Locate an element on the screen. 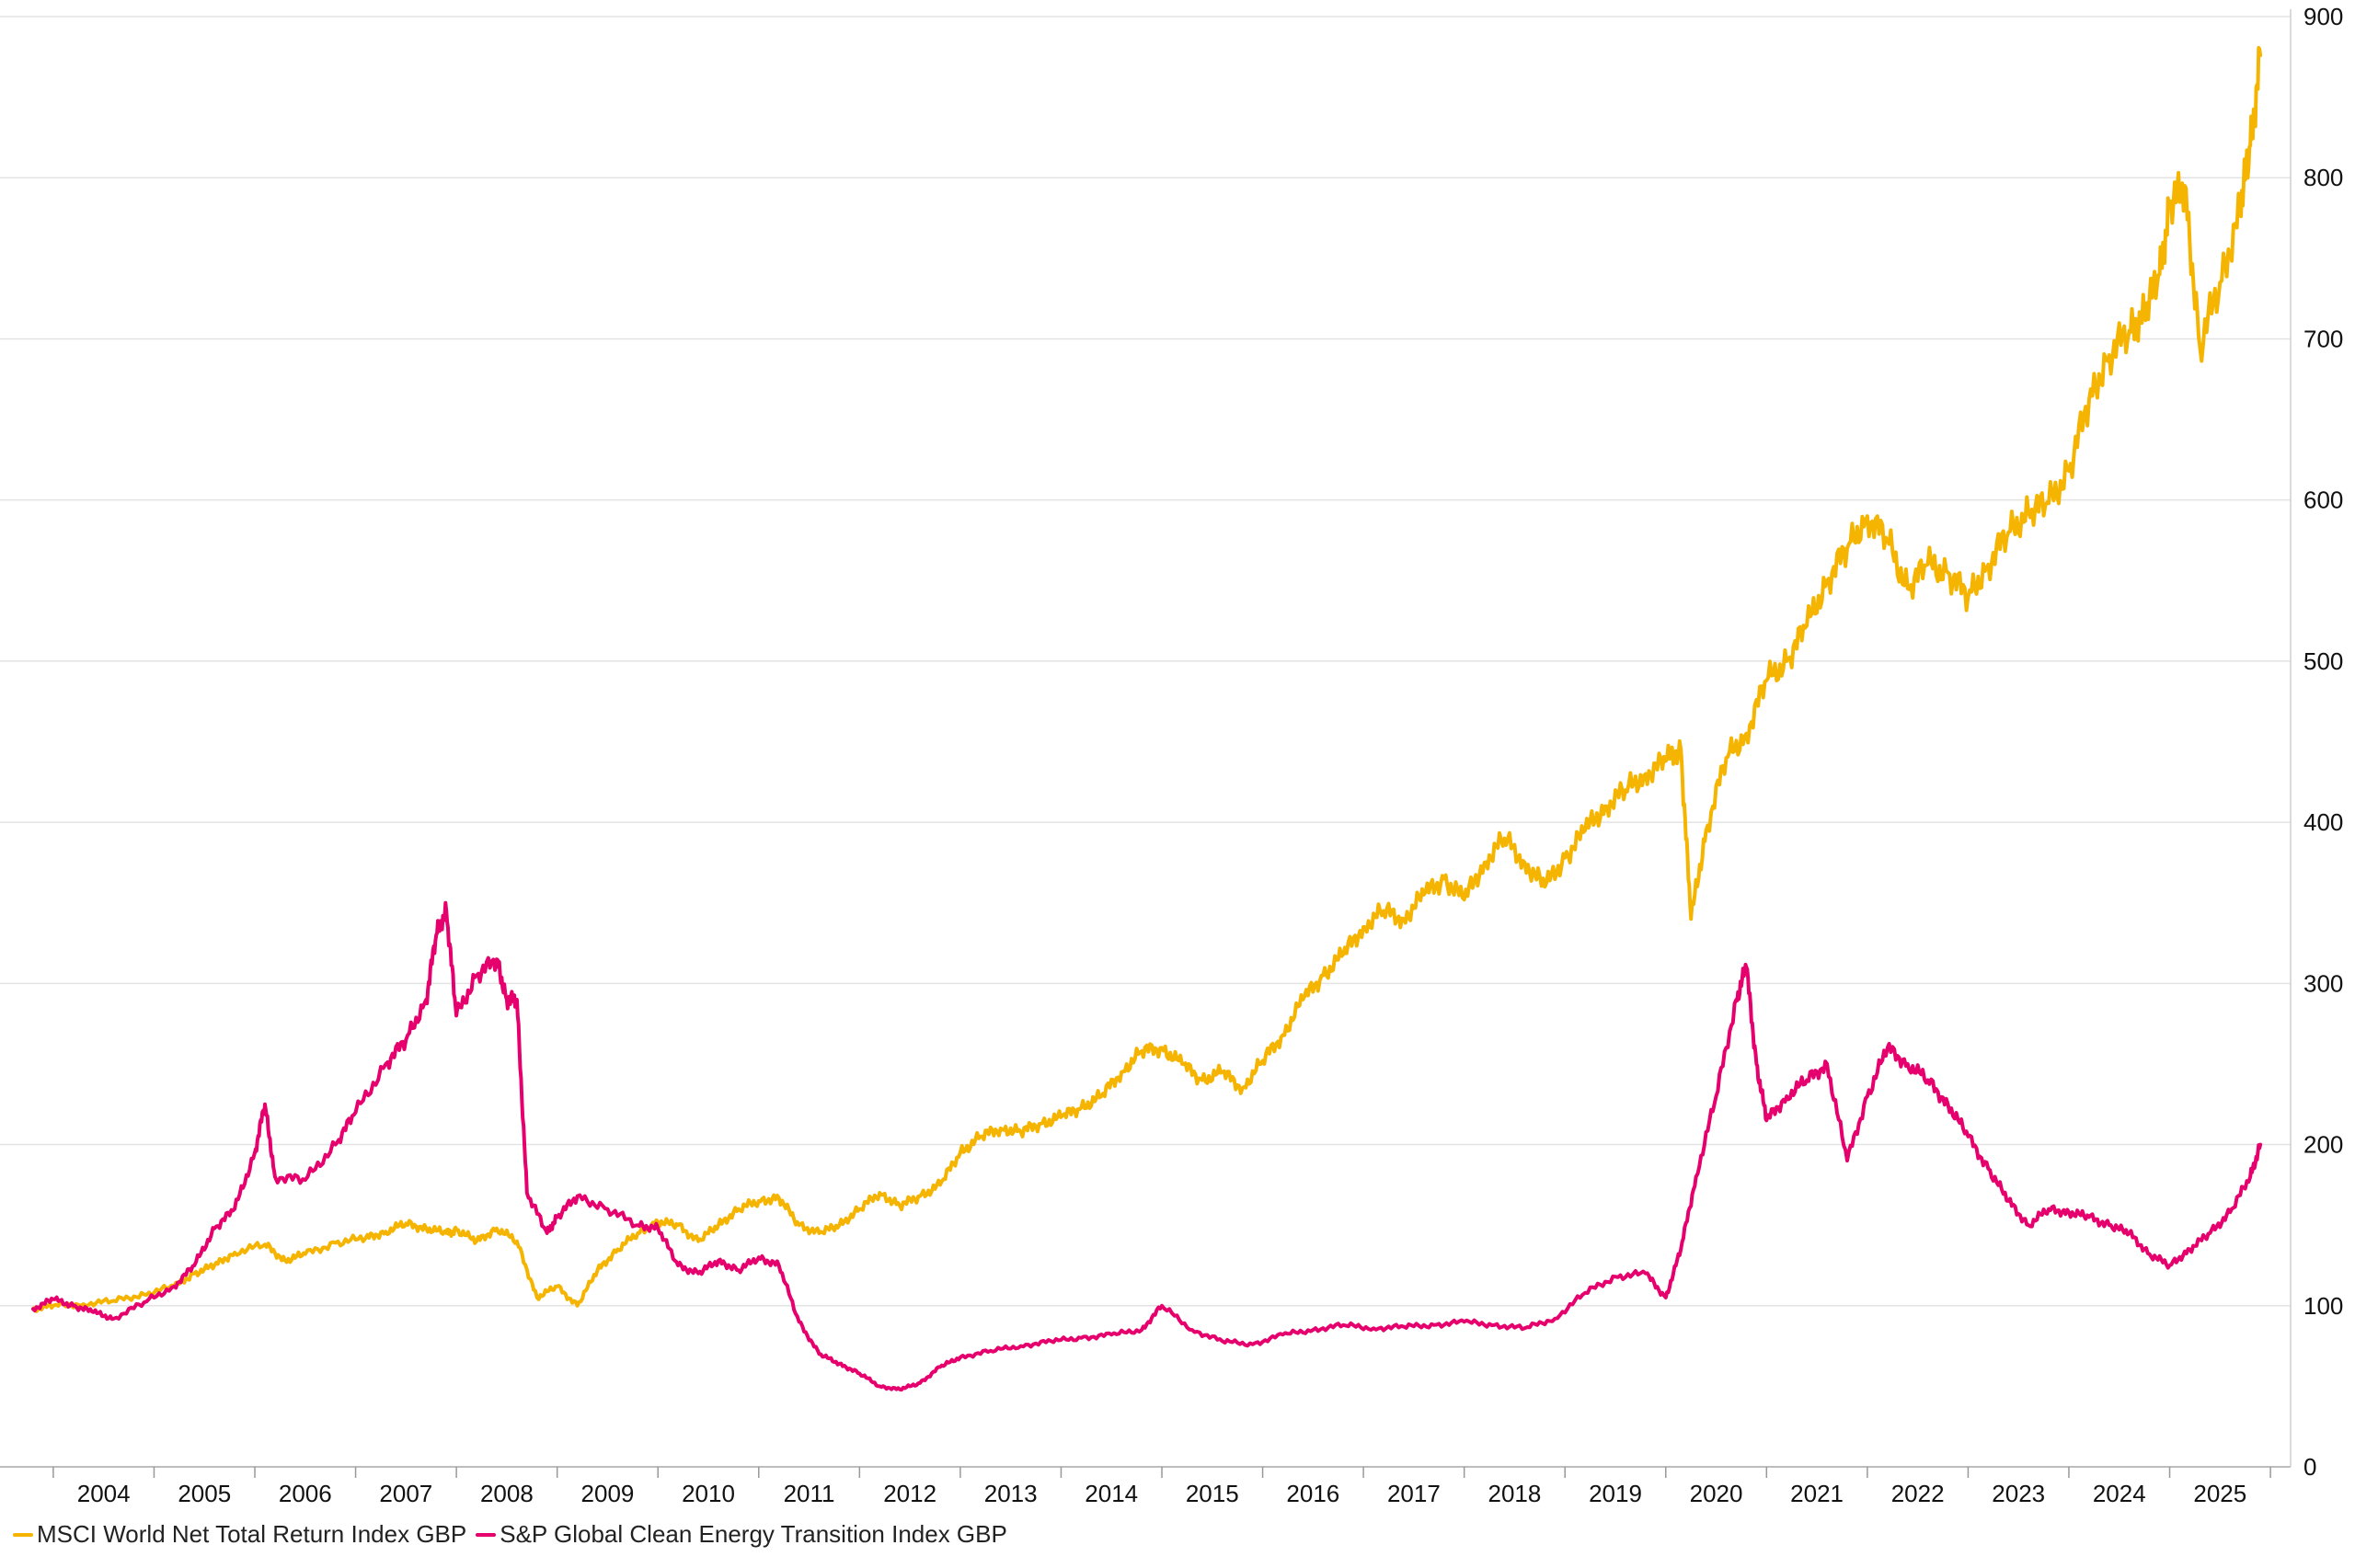 The image size is (2355, 1568). legend-swatch-clean-energy is located at coordinates (486, 1534).